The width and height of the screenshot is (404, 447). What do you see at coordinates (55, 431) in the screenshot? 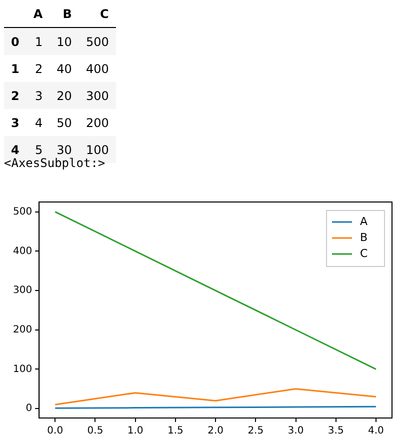
I see `x-tick-label: 0.0` at bounding box center [55, 431].